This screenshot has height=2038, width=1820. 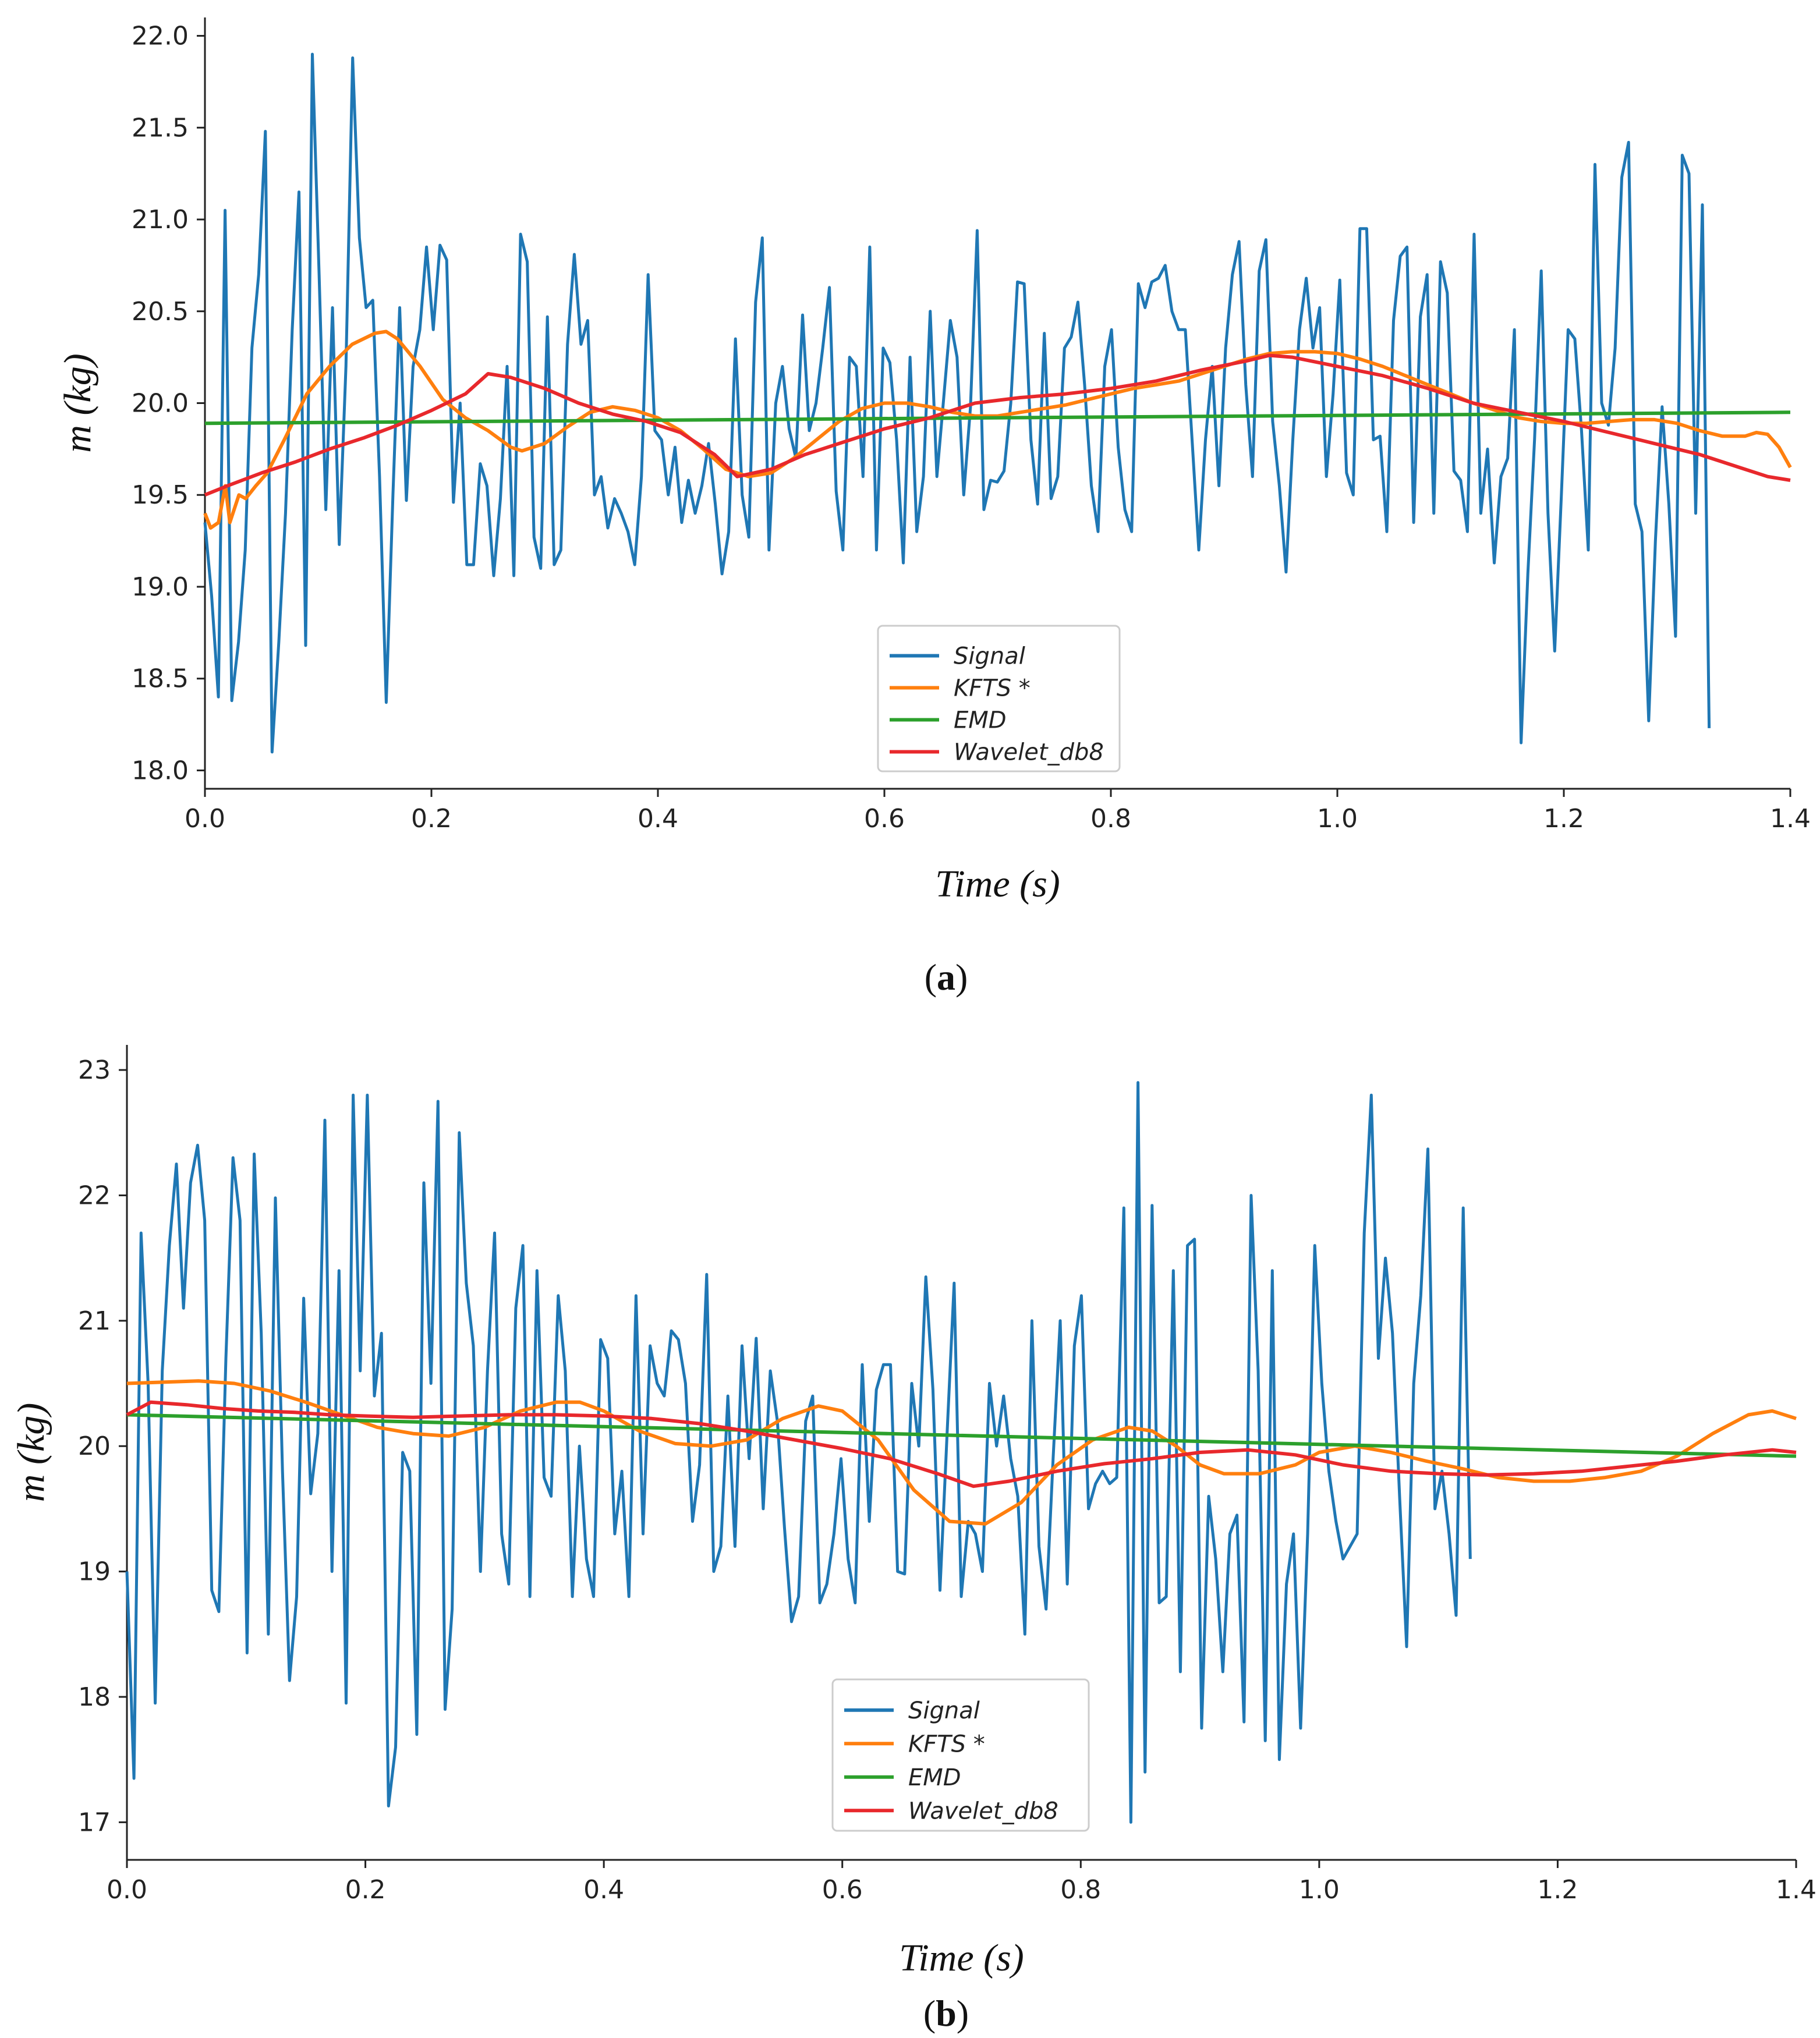 What do you see at coordinates (31, 1452) in the screenshot?
I see `panel-b-y-axis-label: m (kg)` at bounding box center [31, 1452].